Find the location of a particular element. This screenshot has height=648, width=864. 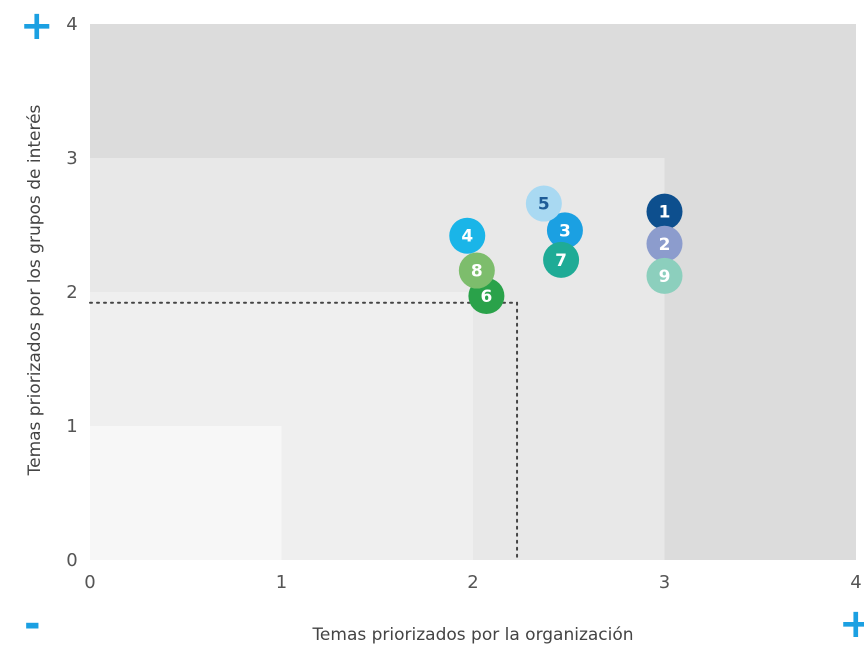

x-axis-low-sign: - is located at coordinates (32, 624).